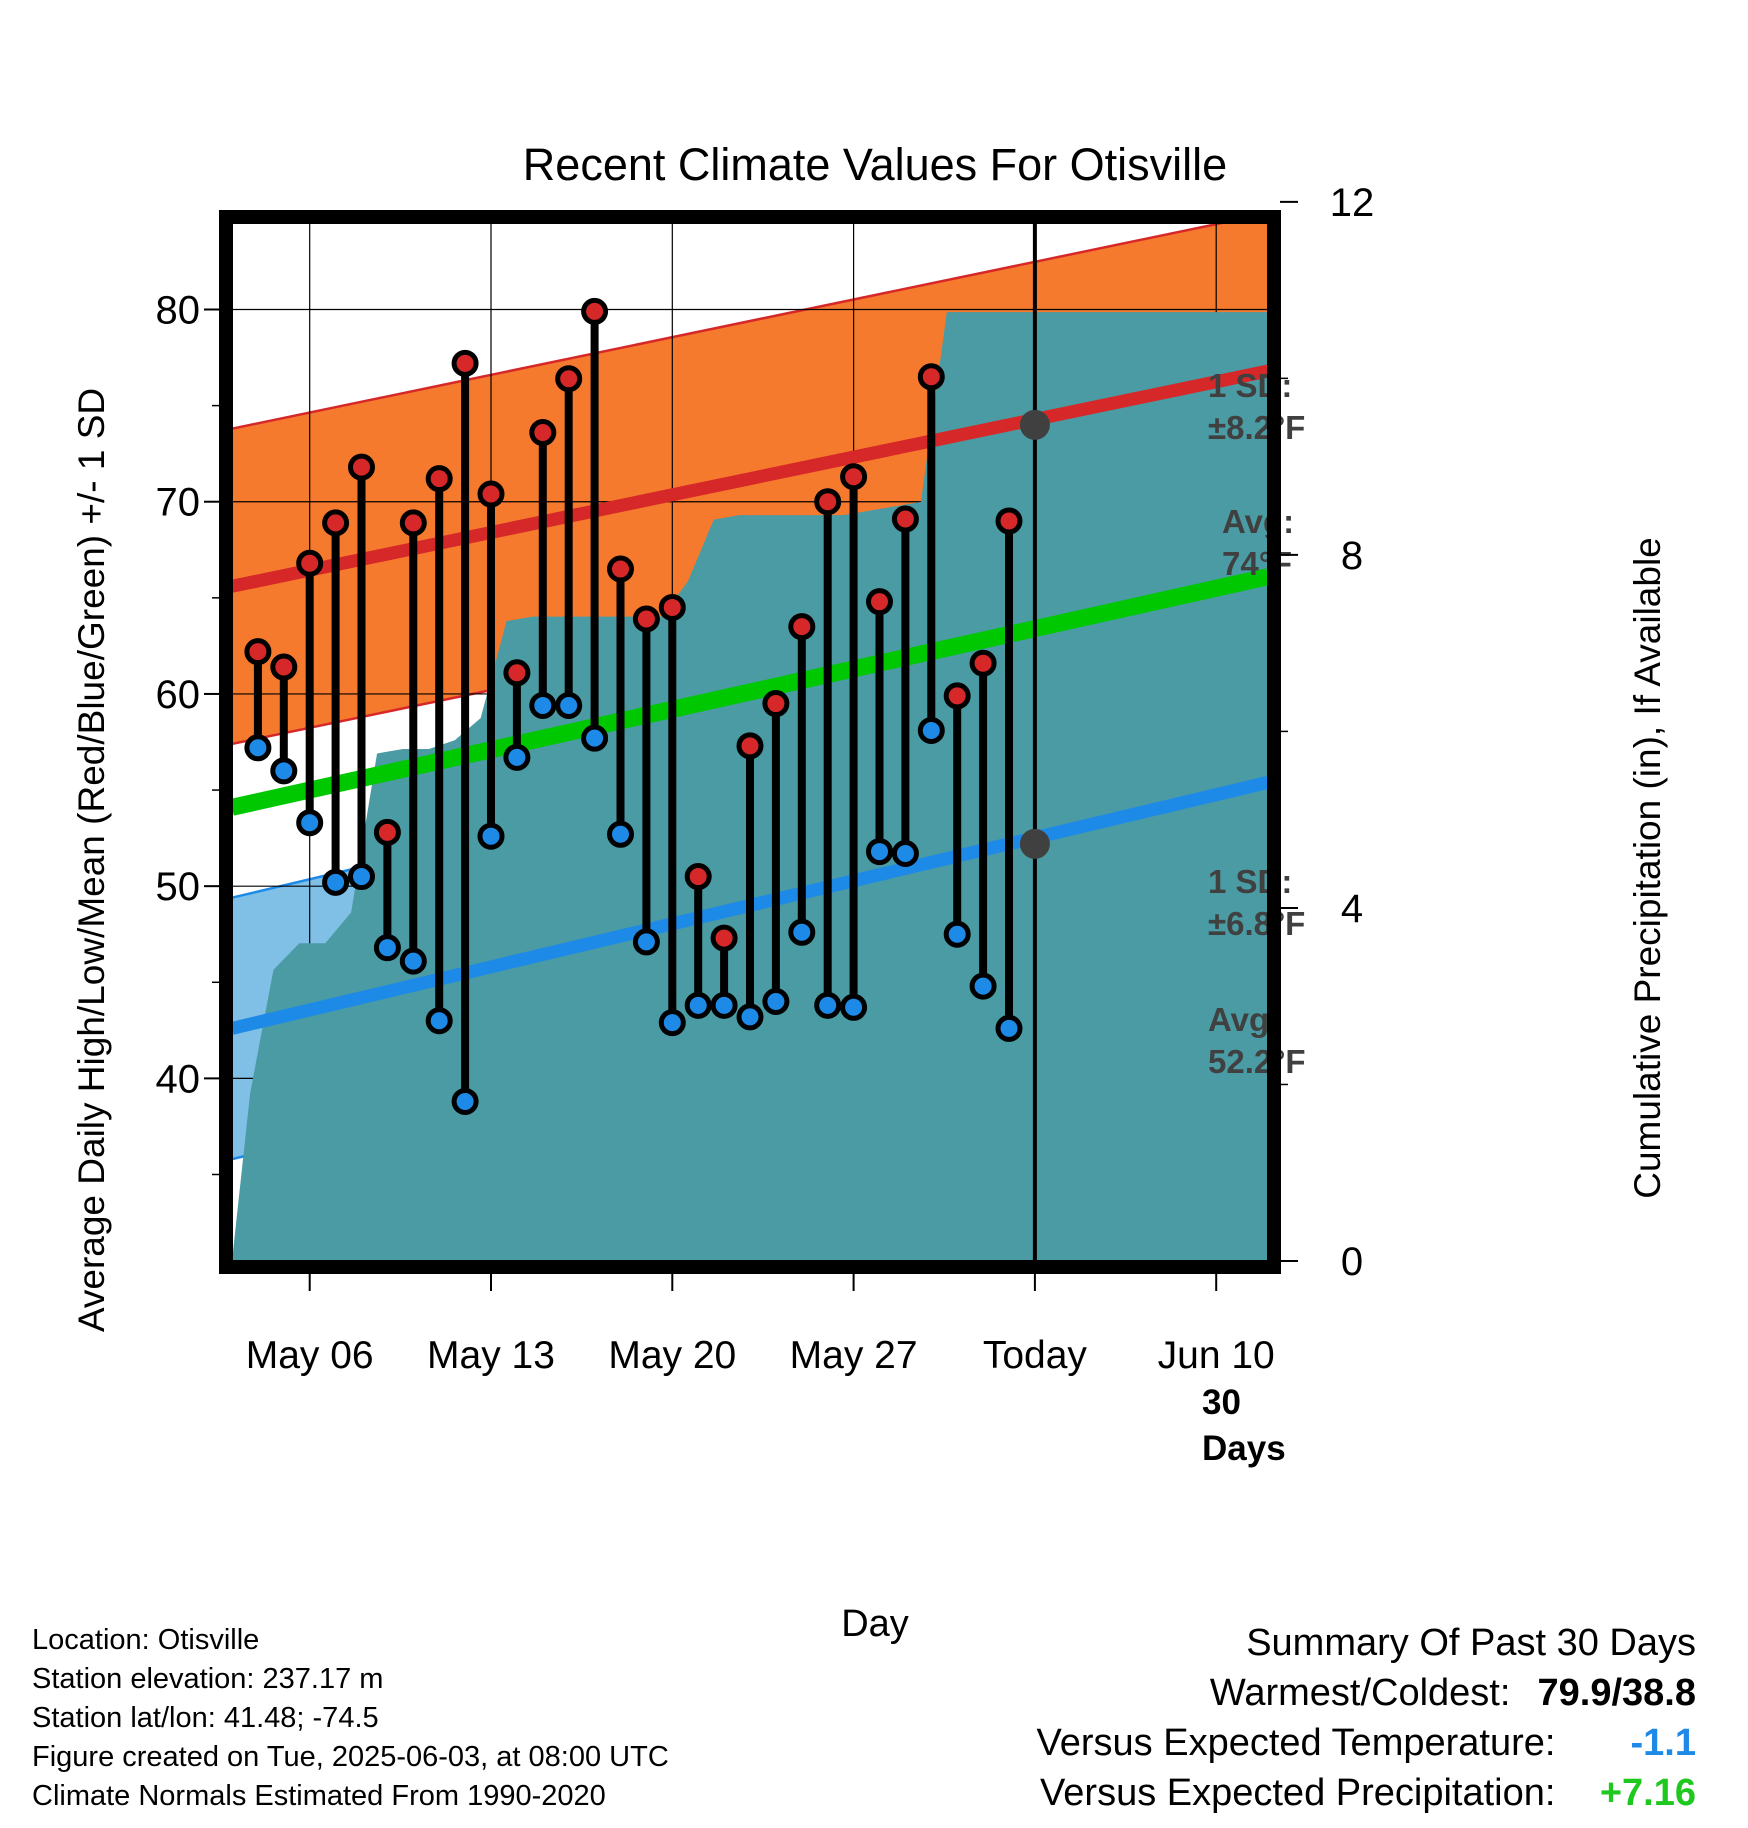  What do you see at coordinates (854, 1355) in the screenshot?
I see `x-tick-label: May 27` at bounding box center [854, 1355].